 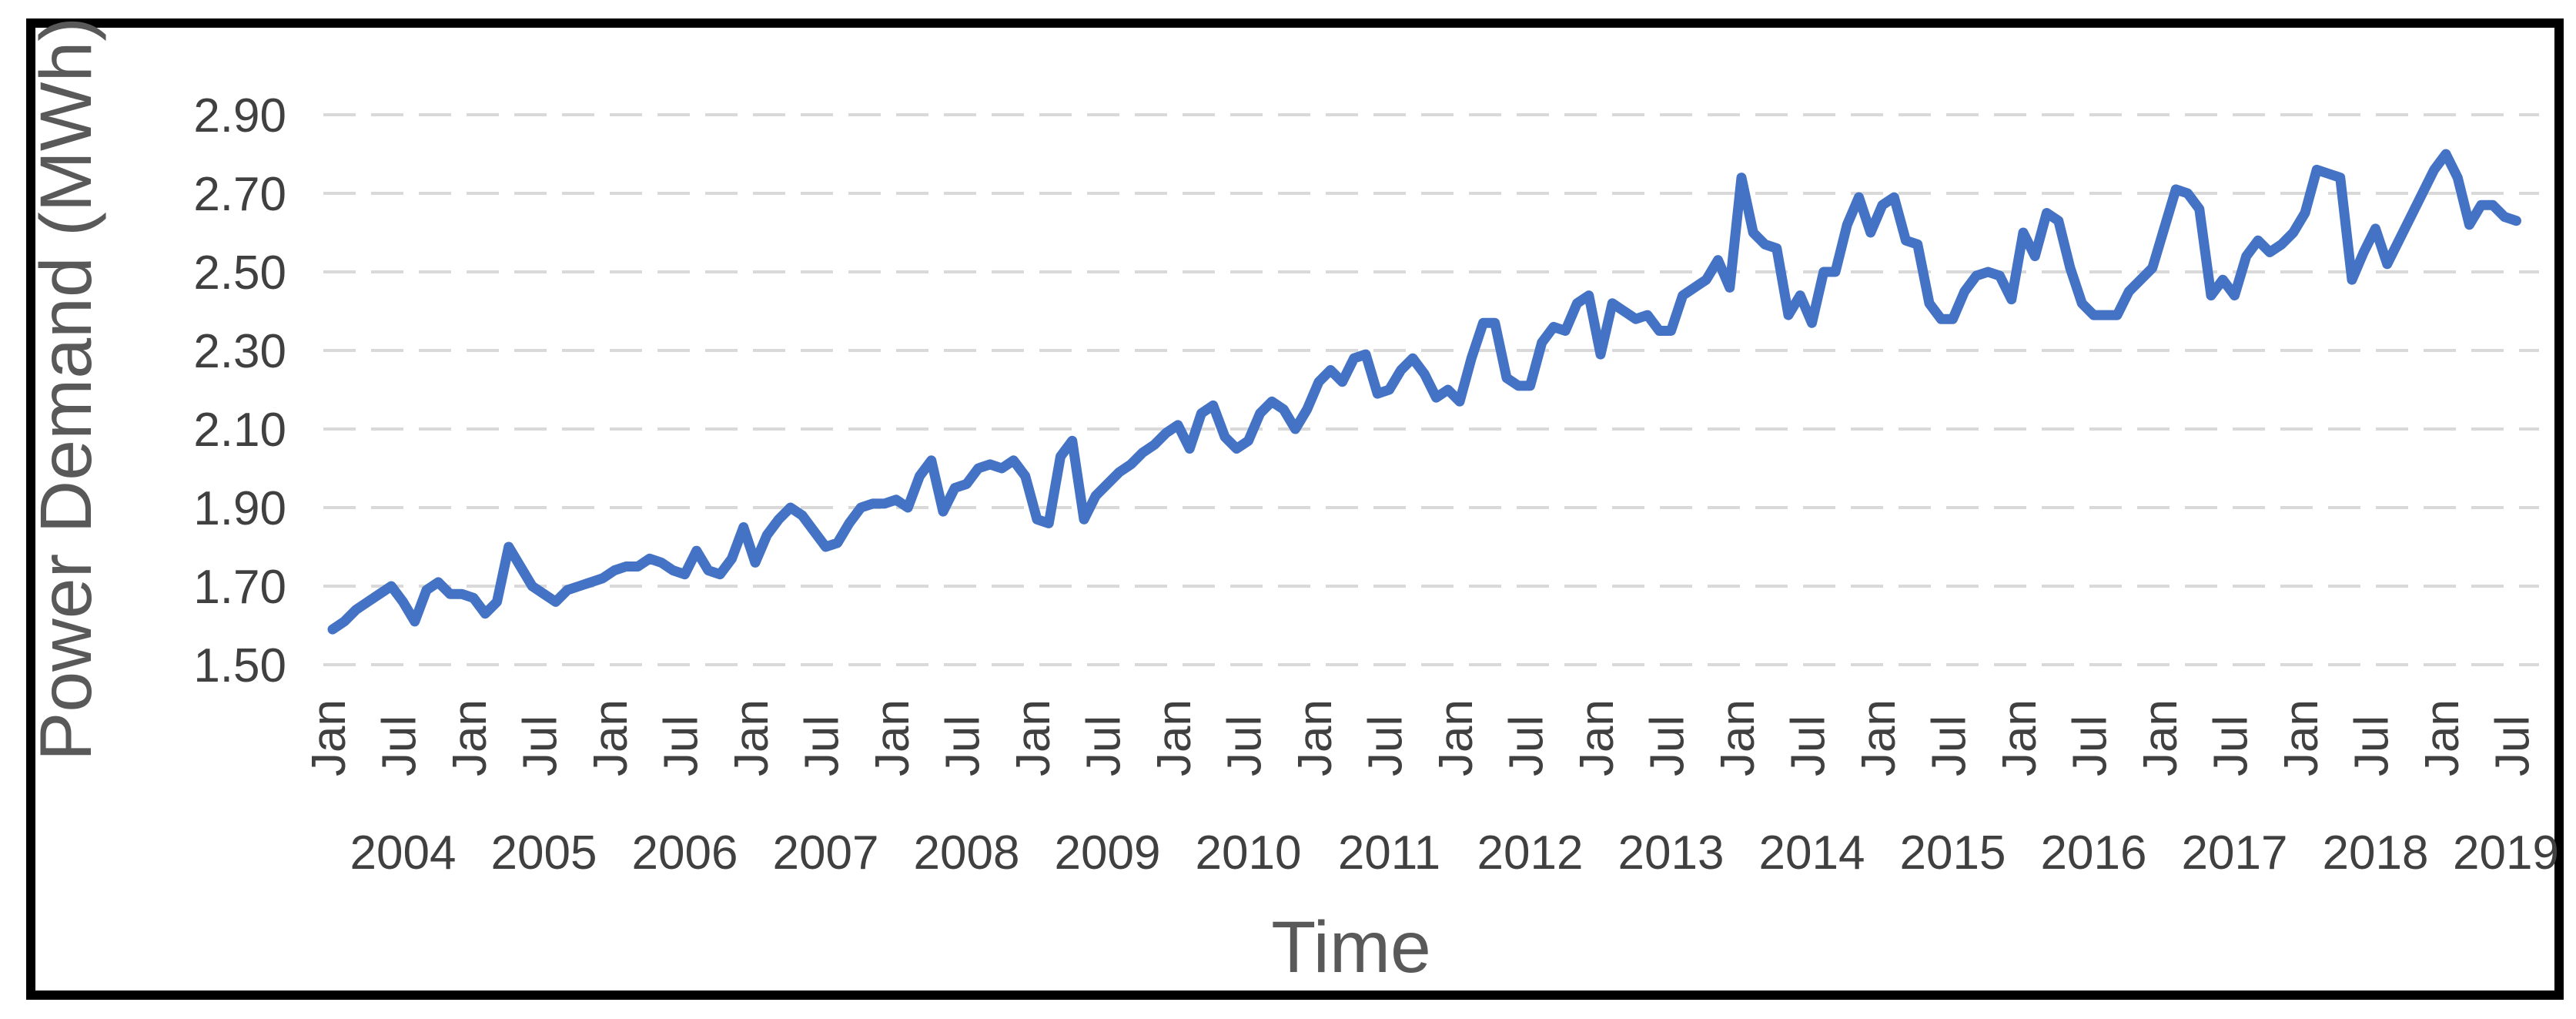 What do you see at coordinates (240, 115) in the screenshot?
I see `y-tick-label: 2.90` at bounding box center [240, 115].